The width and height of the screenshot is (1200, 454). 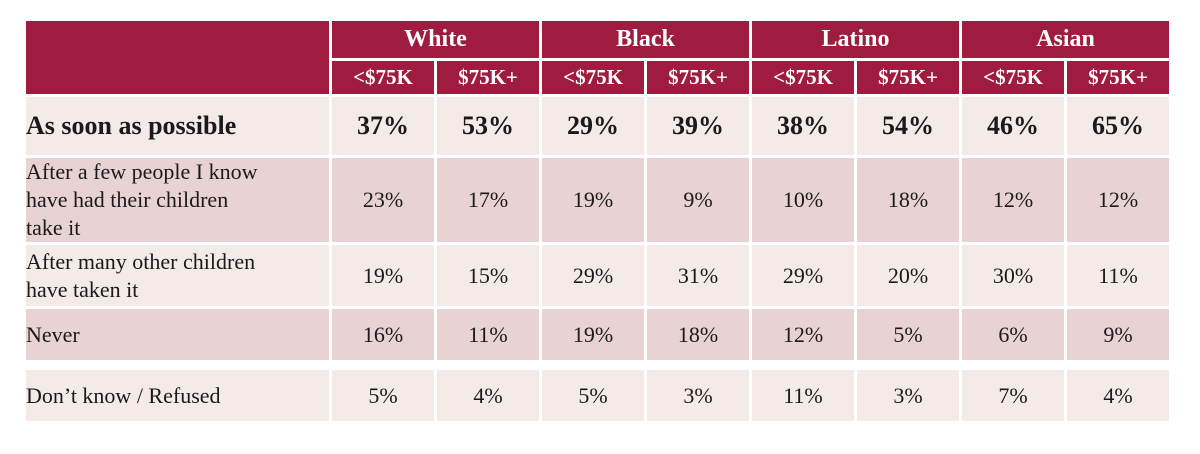 I want to click on value-cell: 20%, so click(x=908, y=276).